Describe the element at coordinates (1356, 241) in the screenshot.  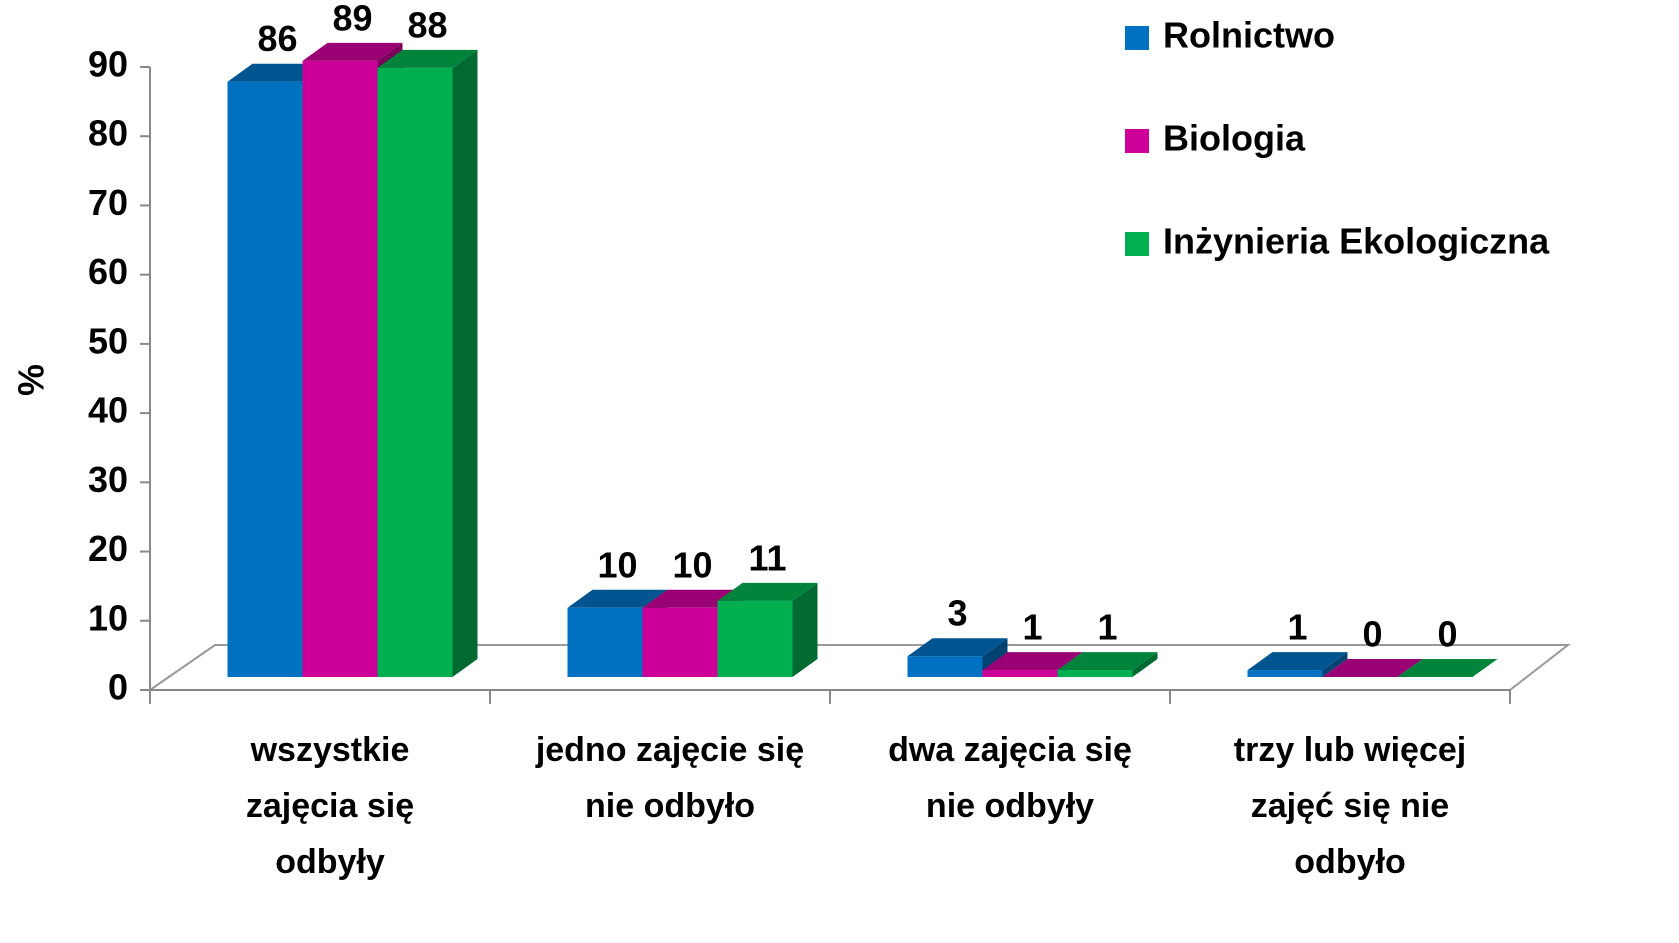
I see `legend-label: Inżynieria Ekologiczna` at that location.